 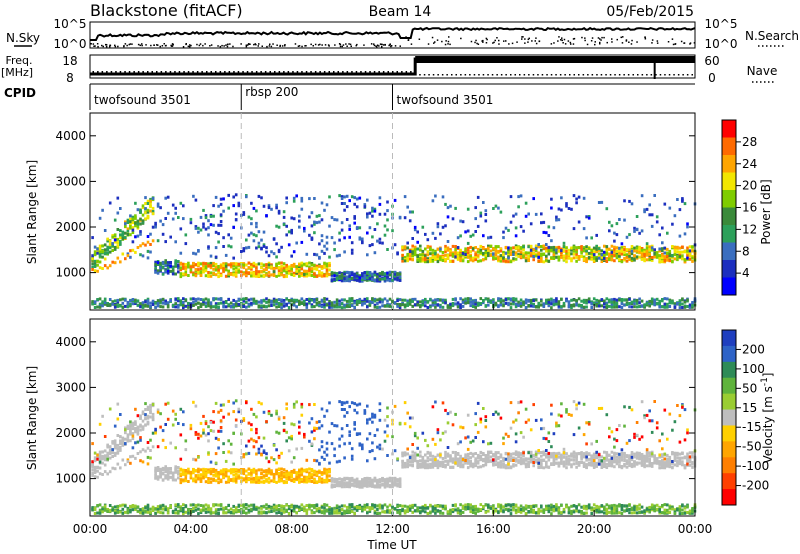 I want to click on time-tick-label: 08:00, so click(x=291, y=529).